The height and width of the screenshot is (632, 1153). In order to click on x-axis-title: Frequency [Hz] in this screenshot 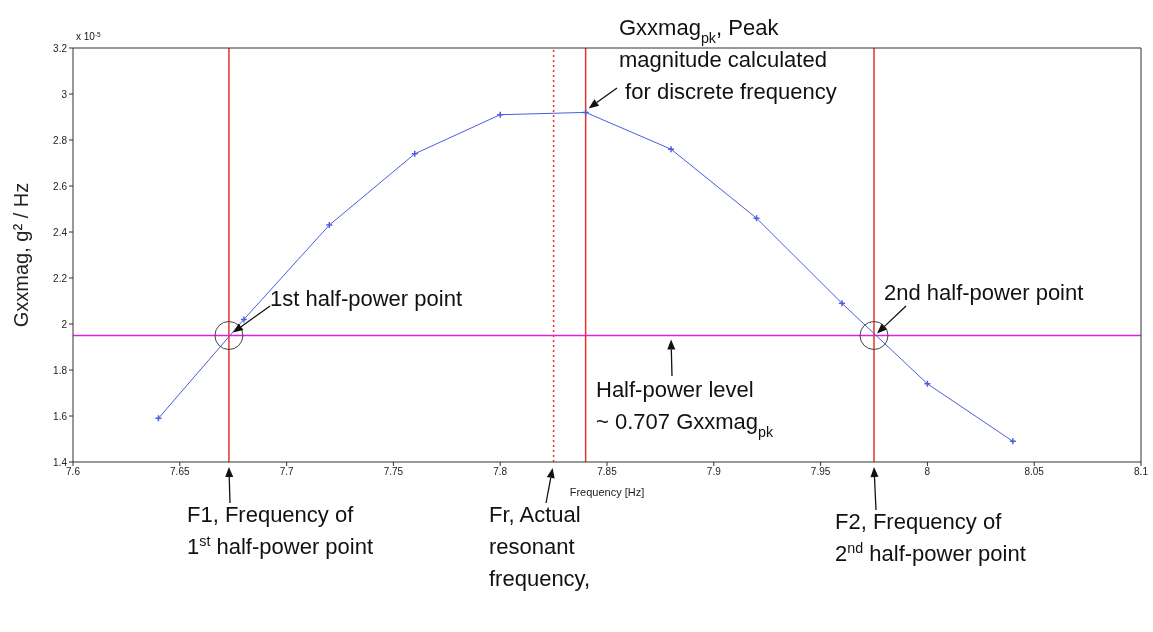, I will do `click(607, 492)`.